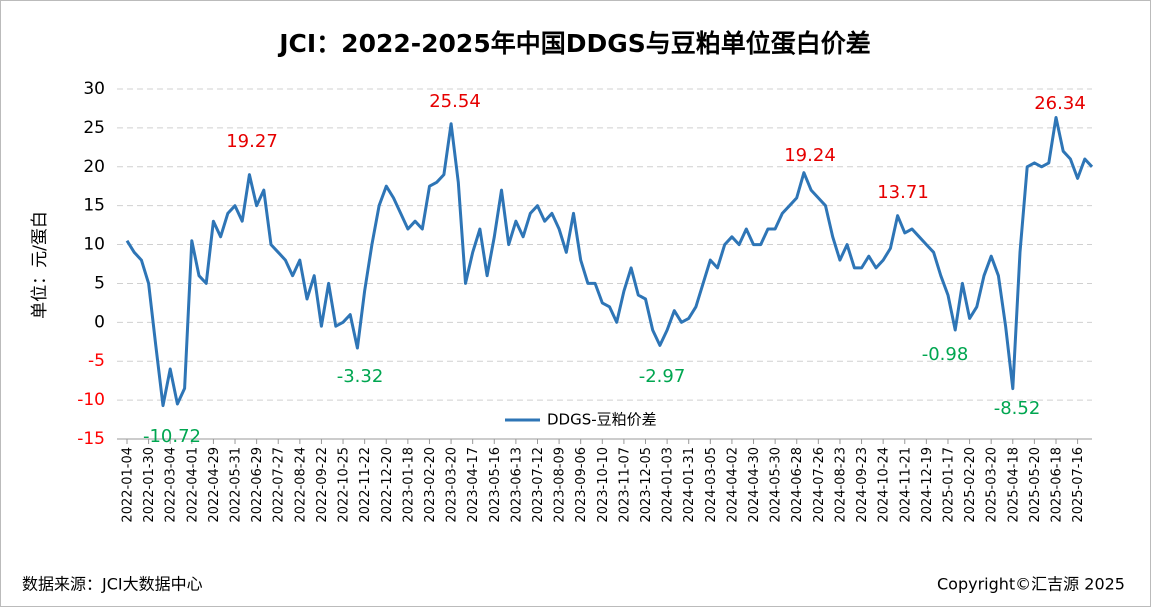 The width and height of the screenshot is (1151, 607). I want to click on x-tick-label: 2023-06-13, so click(516, 485).